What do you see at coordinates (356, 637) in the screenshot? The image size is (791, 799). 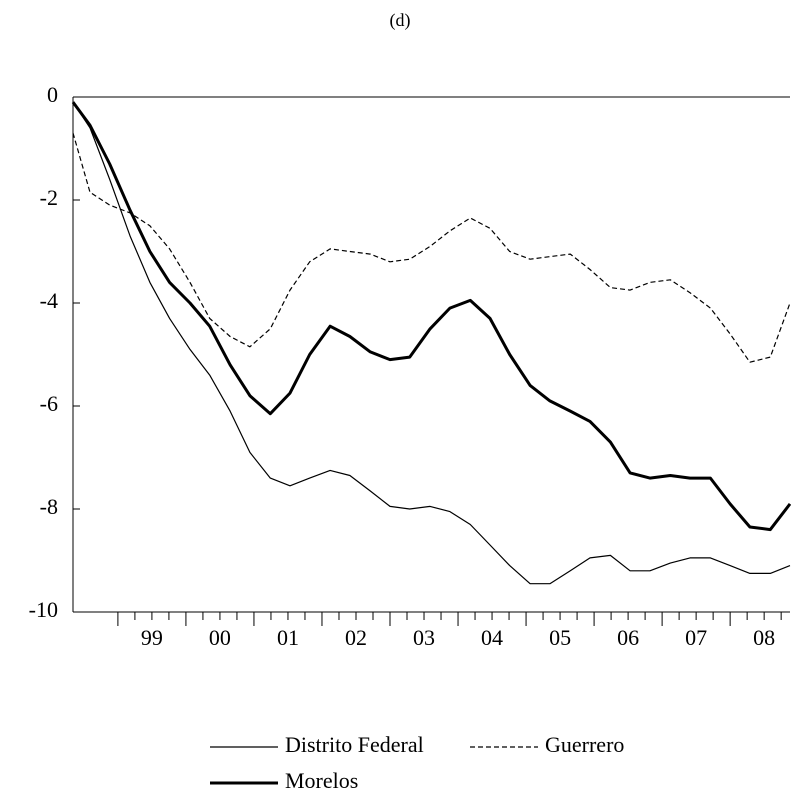 I see `x-tick-label: 02` at bounding box center [356, 637].